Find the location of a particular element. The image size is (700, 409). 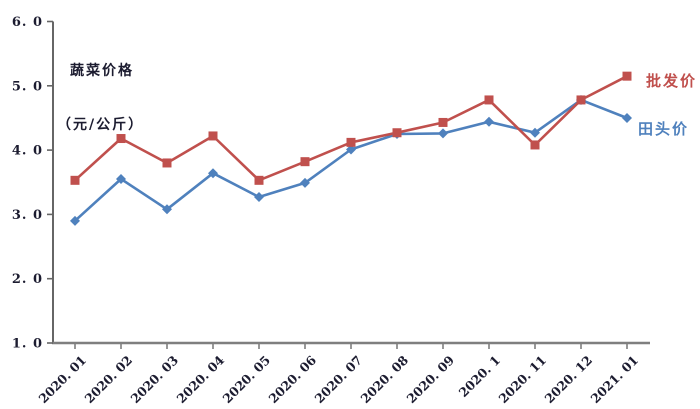

x-tick-label: 2020. 05 is located at coordinates (246, 380).